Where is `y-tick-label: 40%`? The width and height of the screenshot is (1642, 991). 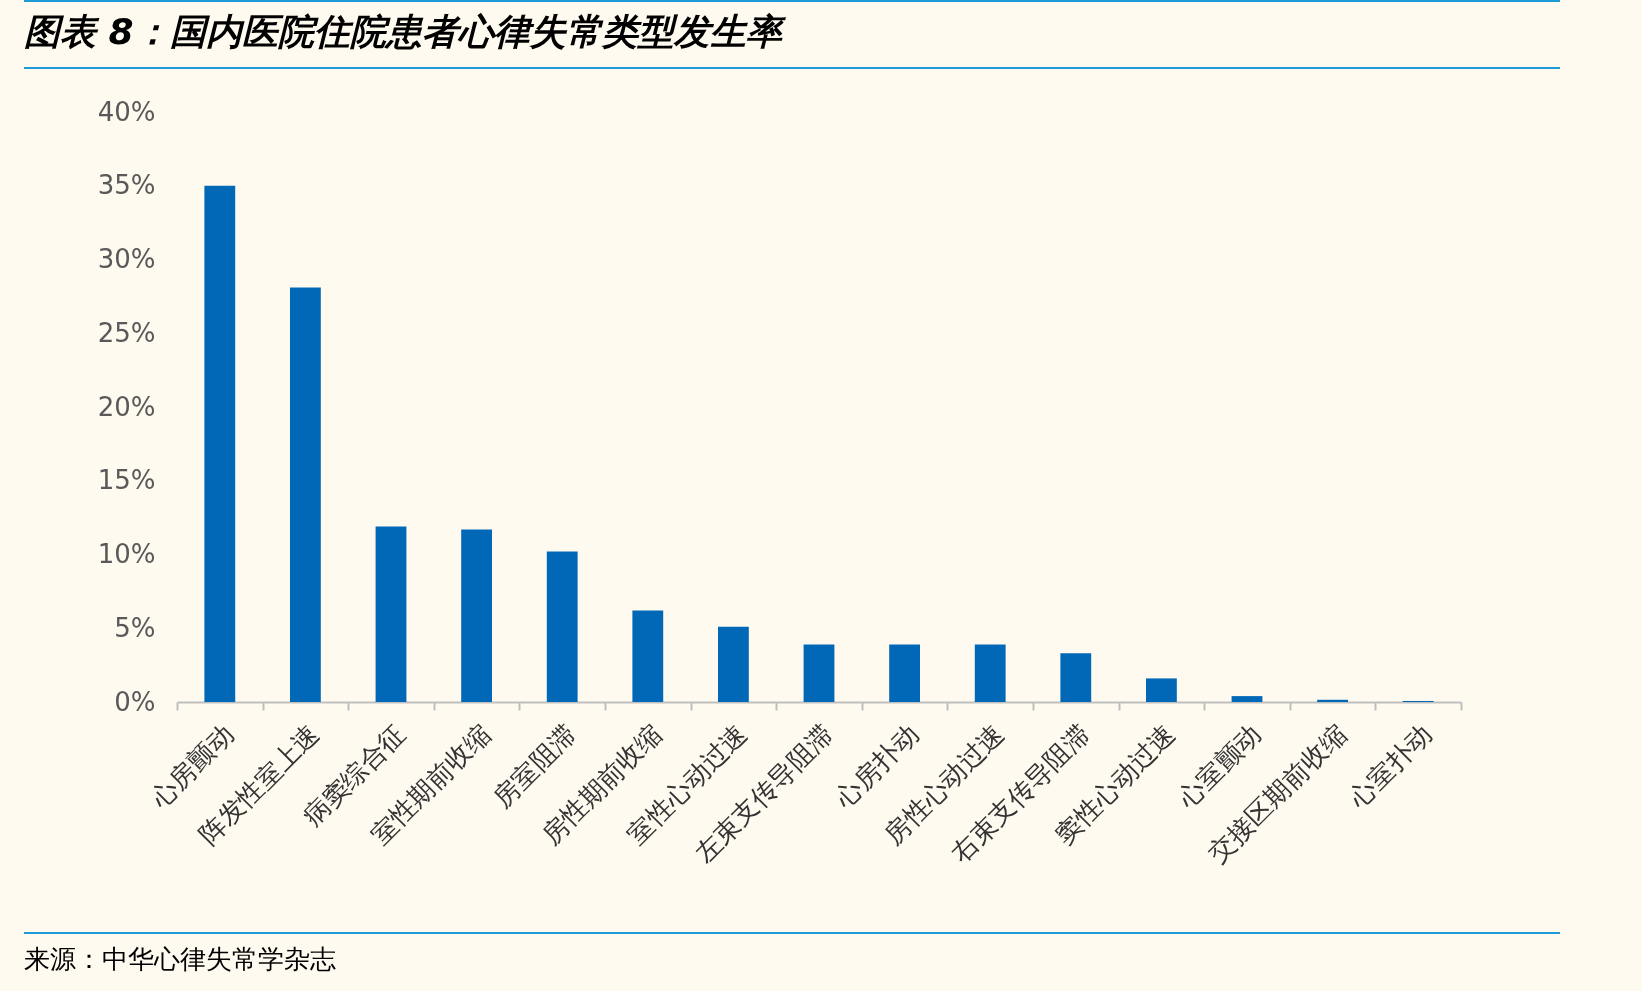
y-tick-label: 40% is located at coordinates (126, 111).